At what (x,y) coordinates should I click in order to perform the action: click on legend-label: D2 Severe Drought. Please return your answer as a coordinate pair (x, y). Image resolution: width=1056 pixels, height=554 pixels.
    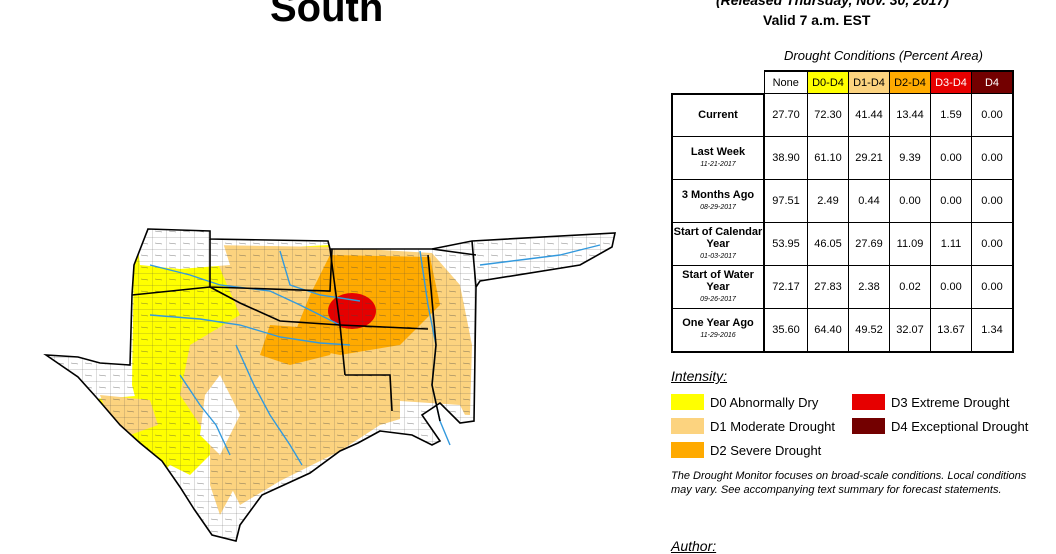
    Looking at the image, I should click on (766, 450).